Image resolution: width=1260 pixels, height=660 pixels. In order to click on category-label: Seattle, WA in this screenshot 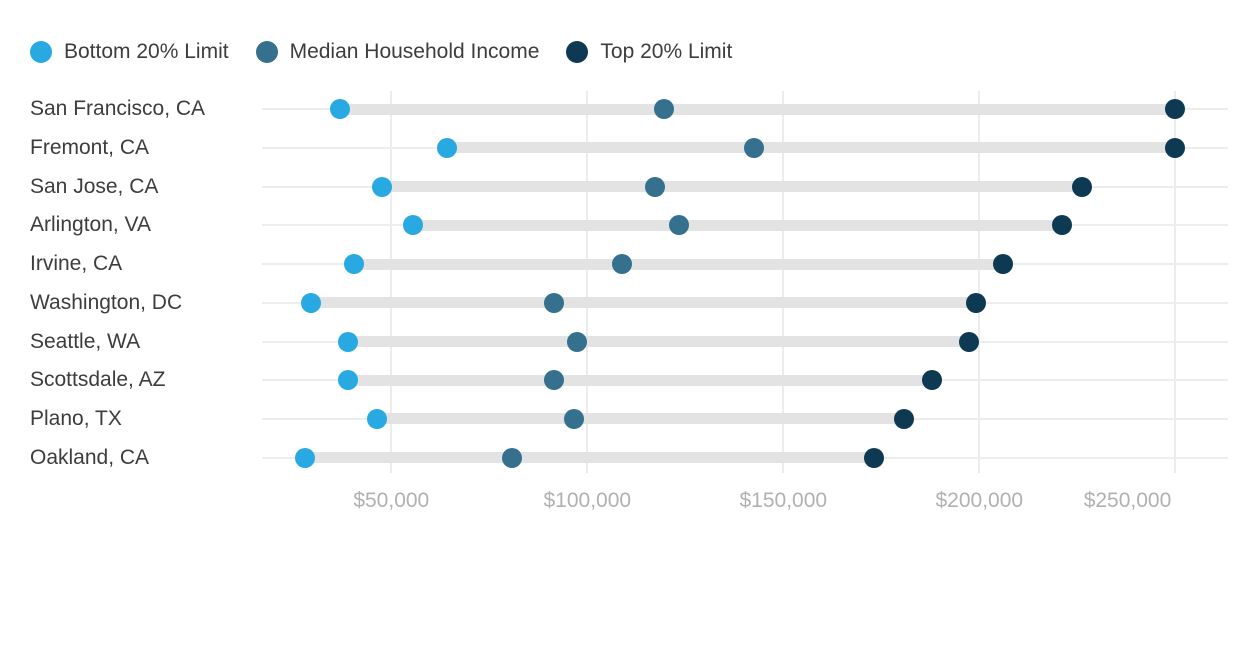, I will do `click(85, 341)`.